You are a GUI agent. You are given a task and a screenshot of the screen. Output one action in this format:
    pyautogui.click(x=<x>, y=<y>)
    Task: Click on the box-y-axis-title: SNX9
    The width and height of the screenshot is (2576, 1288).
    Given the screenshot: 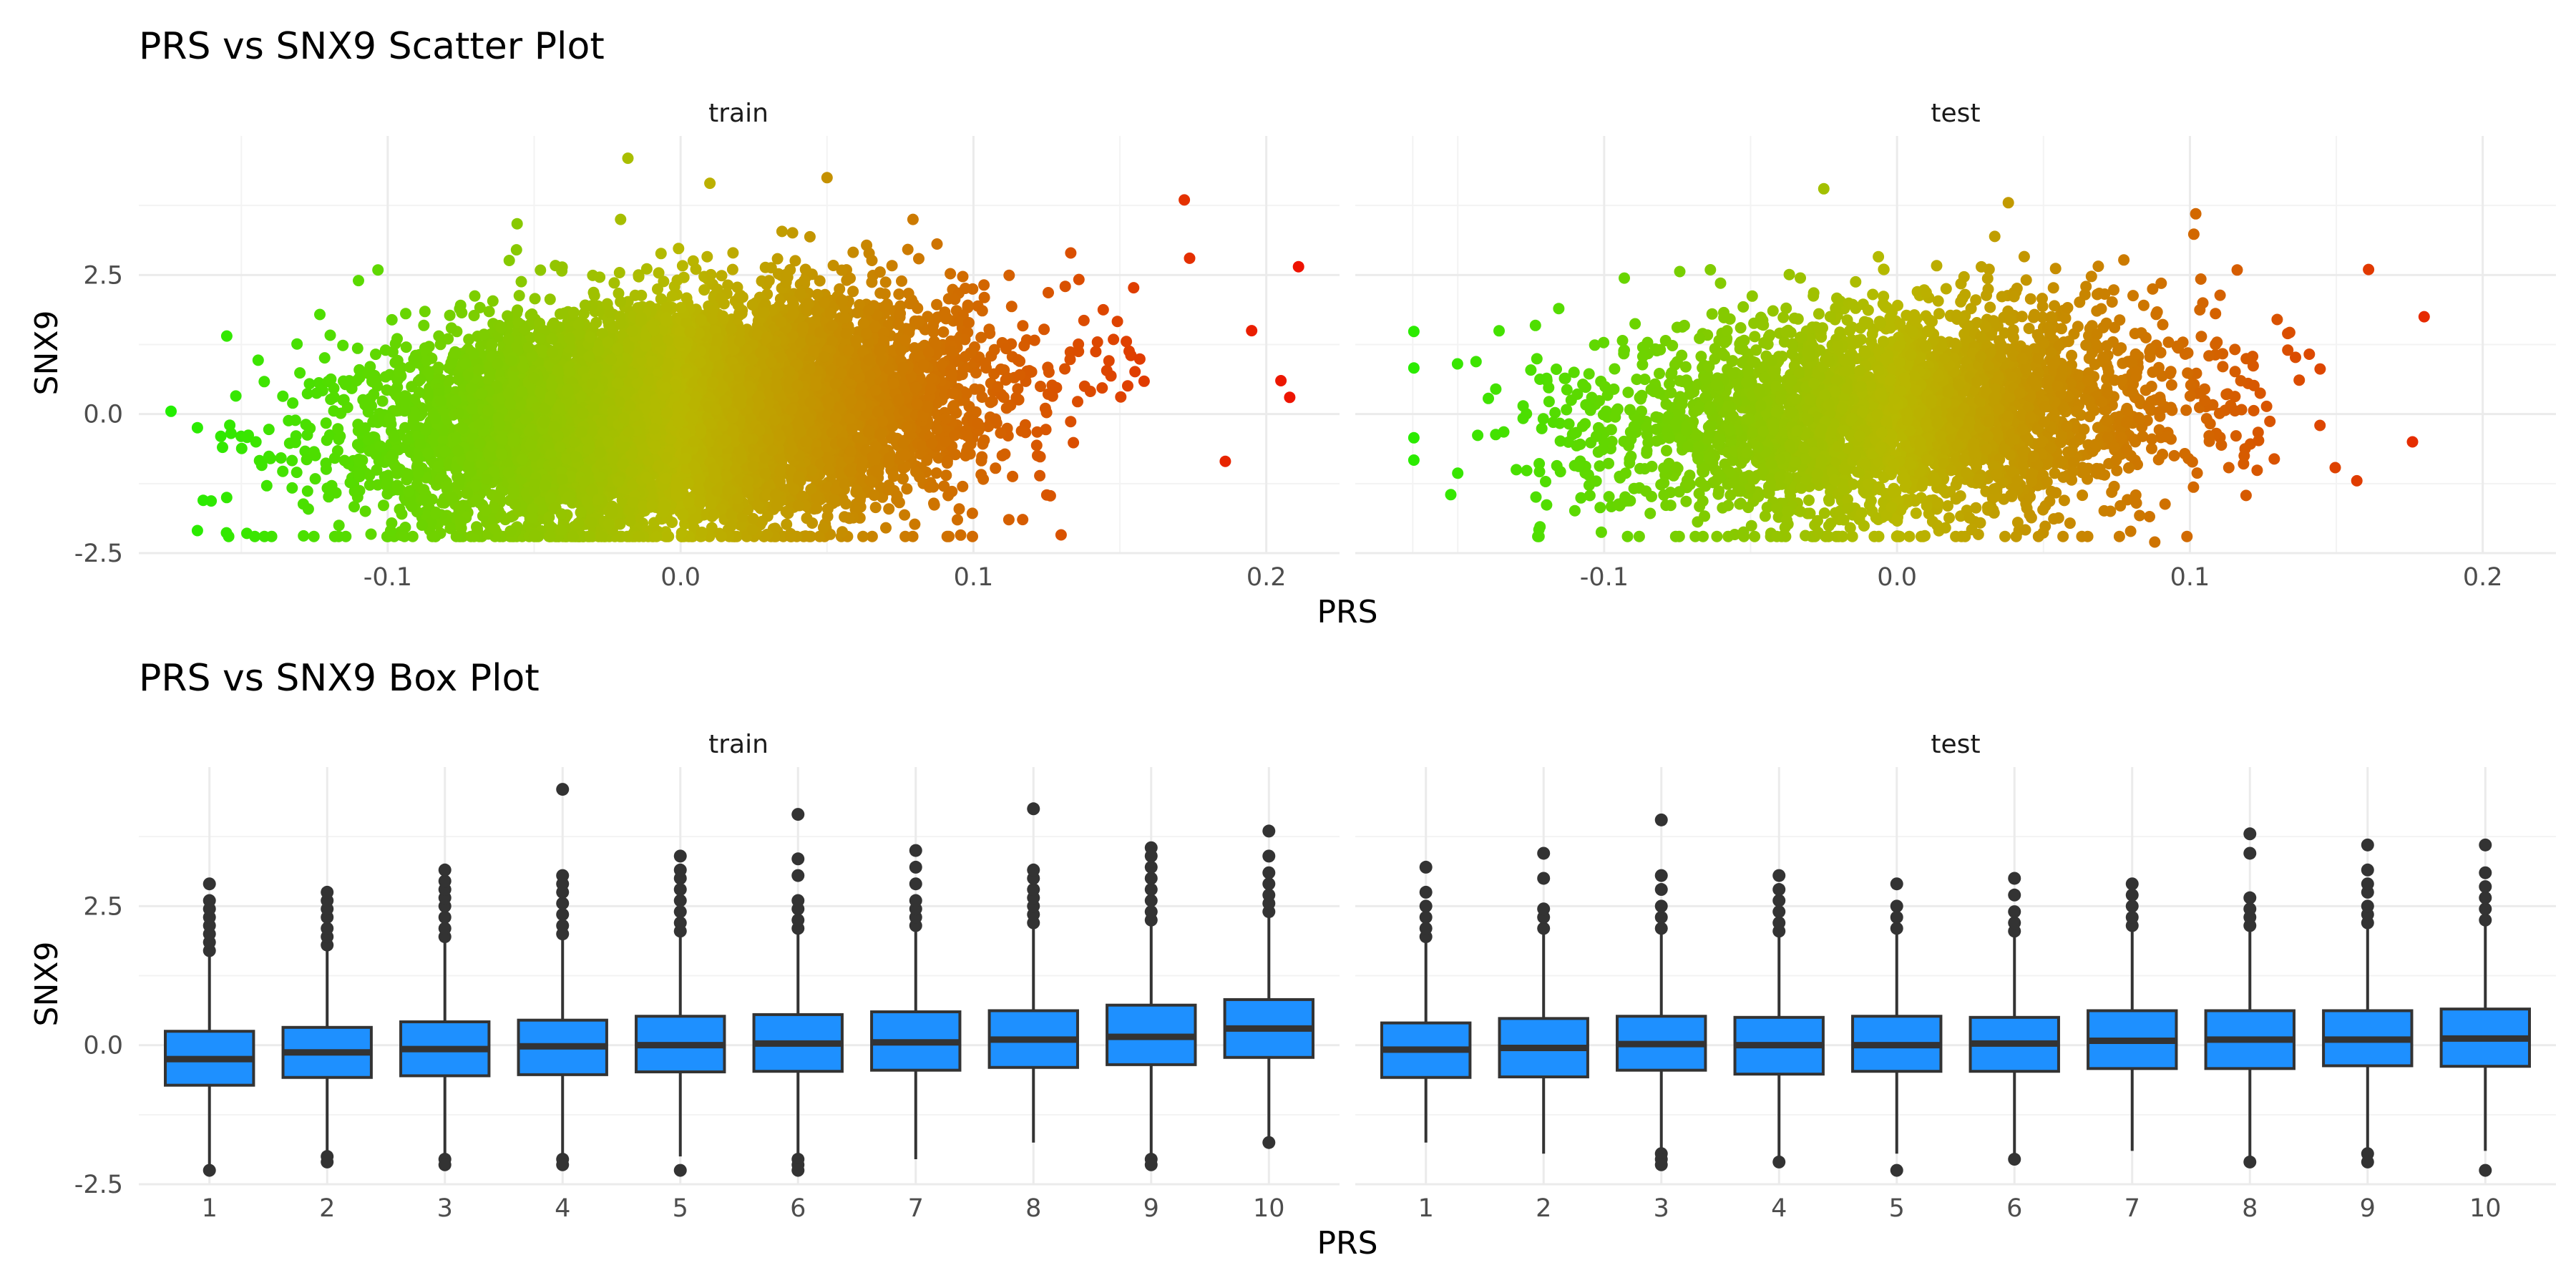 What is the action you would take?
    pyautogui.click(x=47, y=984)
    